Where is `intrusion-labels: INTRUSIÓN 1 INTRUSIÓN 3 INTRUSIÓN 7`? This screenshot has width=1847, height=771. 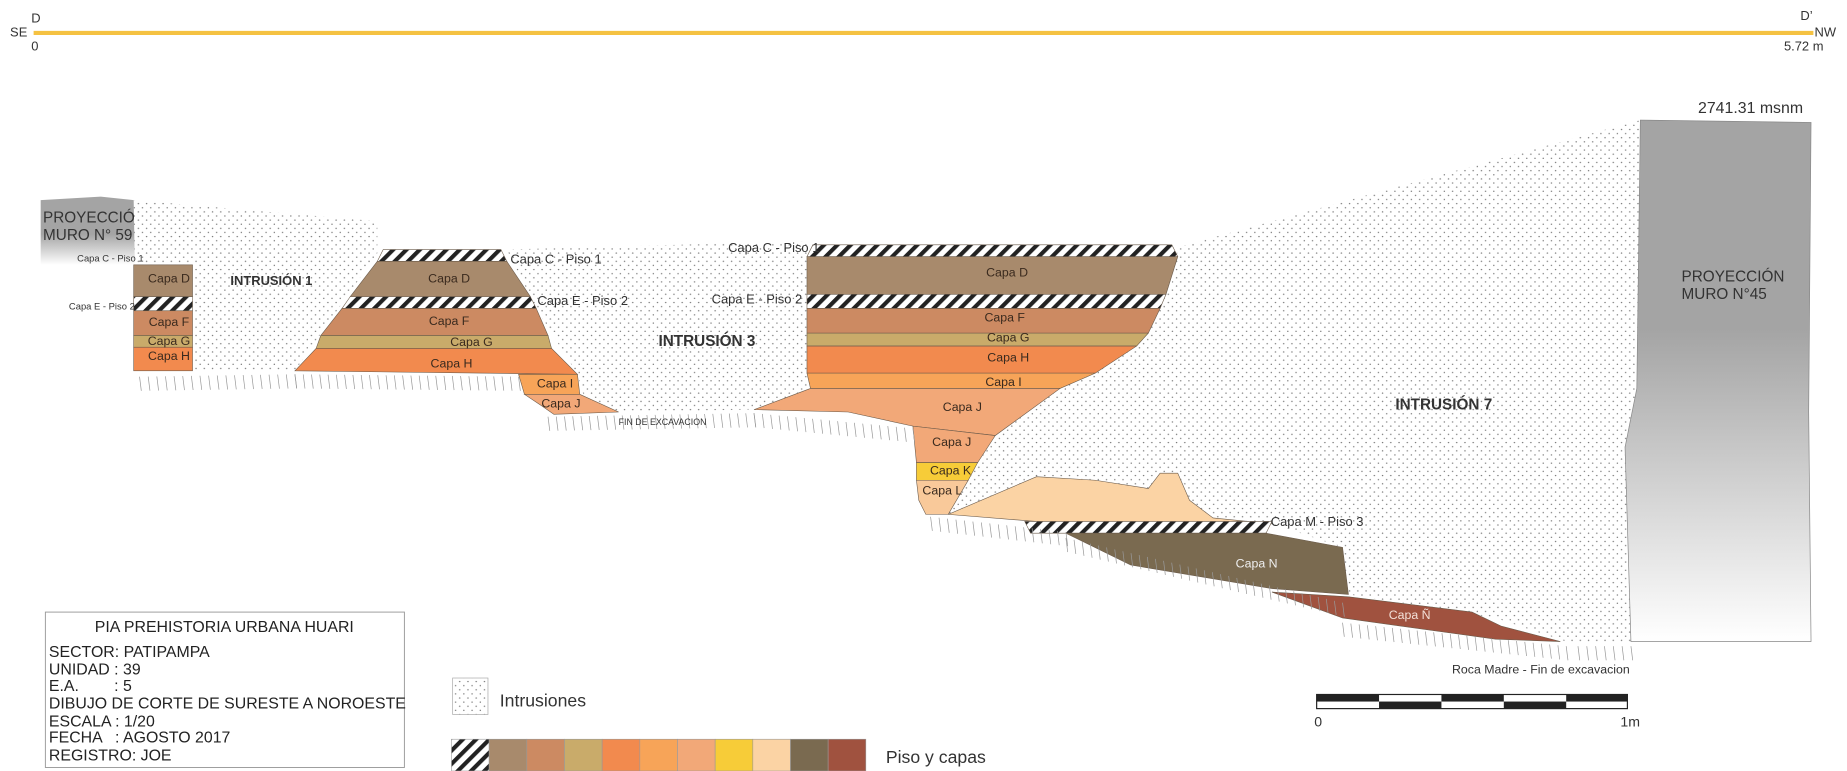
intrusion-labels: INTRUSIÓN 1 INTRUSIÓN 3 INTRUSIÓN 7 is located at coordinates (861, 343).